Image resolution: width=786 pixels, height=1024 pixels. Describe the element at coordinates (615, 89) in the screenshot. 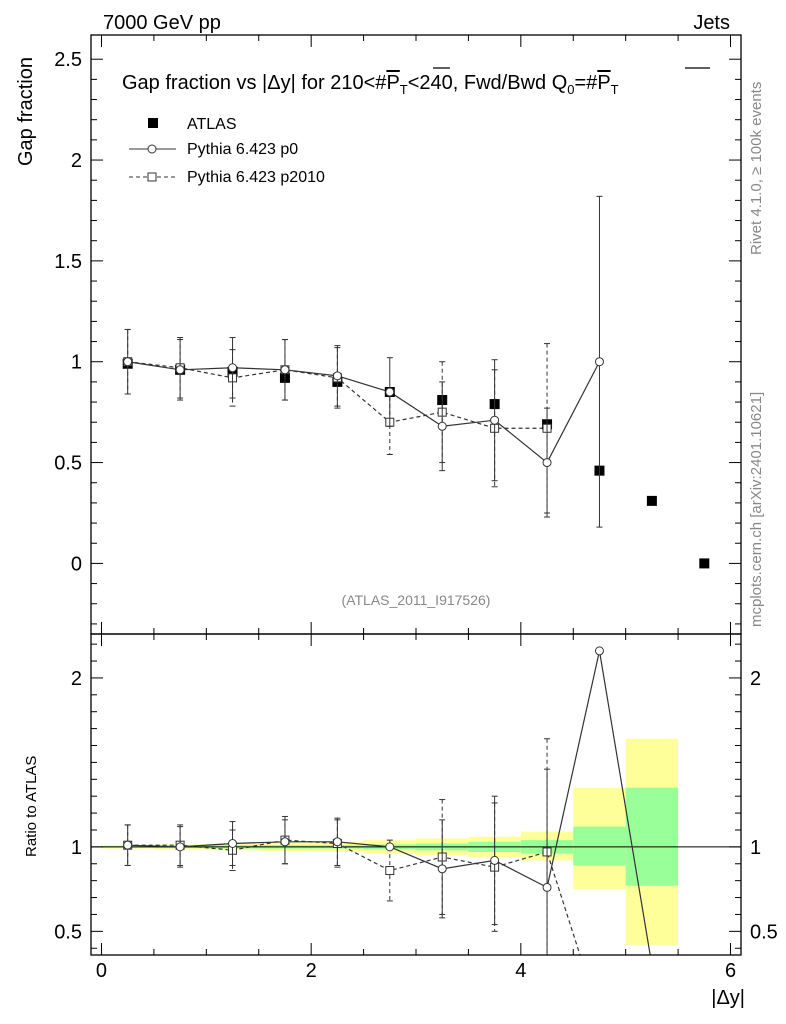

I see `title-sub3: T` at that location.